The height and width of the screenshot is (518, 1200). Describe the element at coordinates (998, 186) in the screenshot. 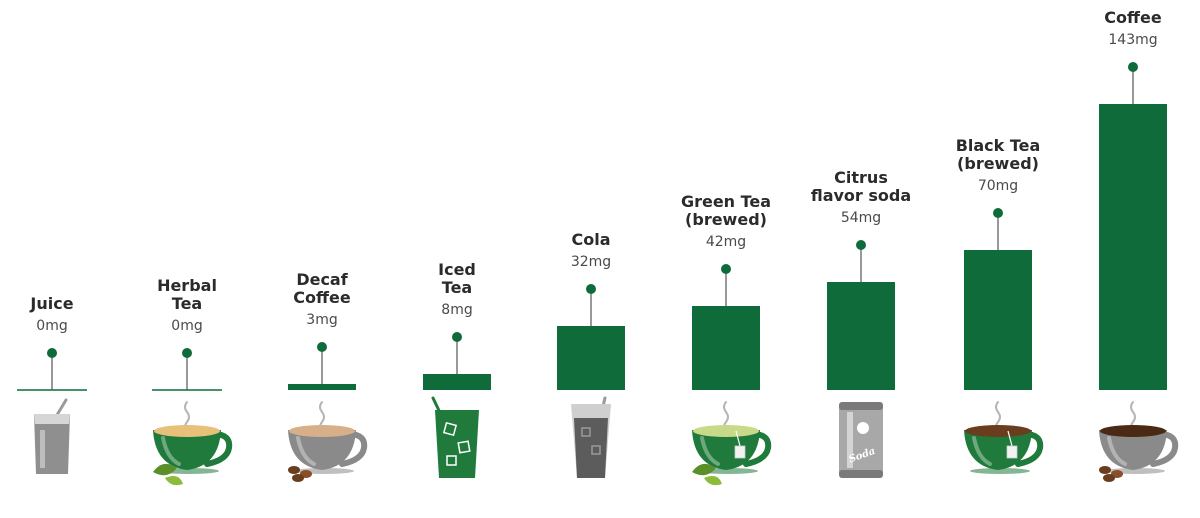

I see `value-label: 70mg` at that location.